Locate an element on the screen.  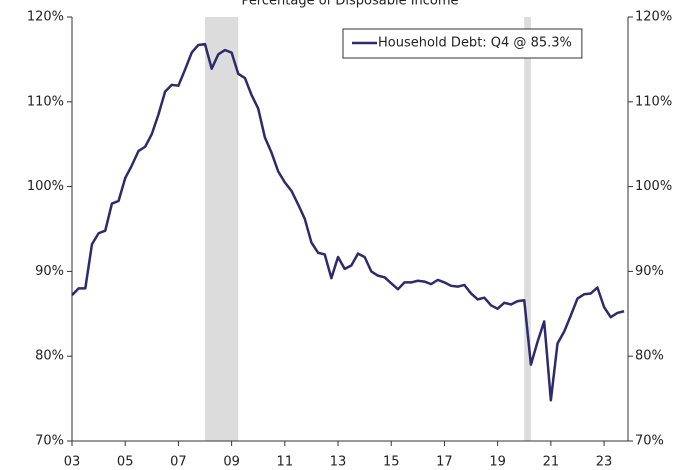
x-tick-label: 23 is located at coordinates (604, 462).